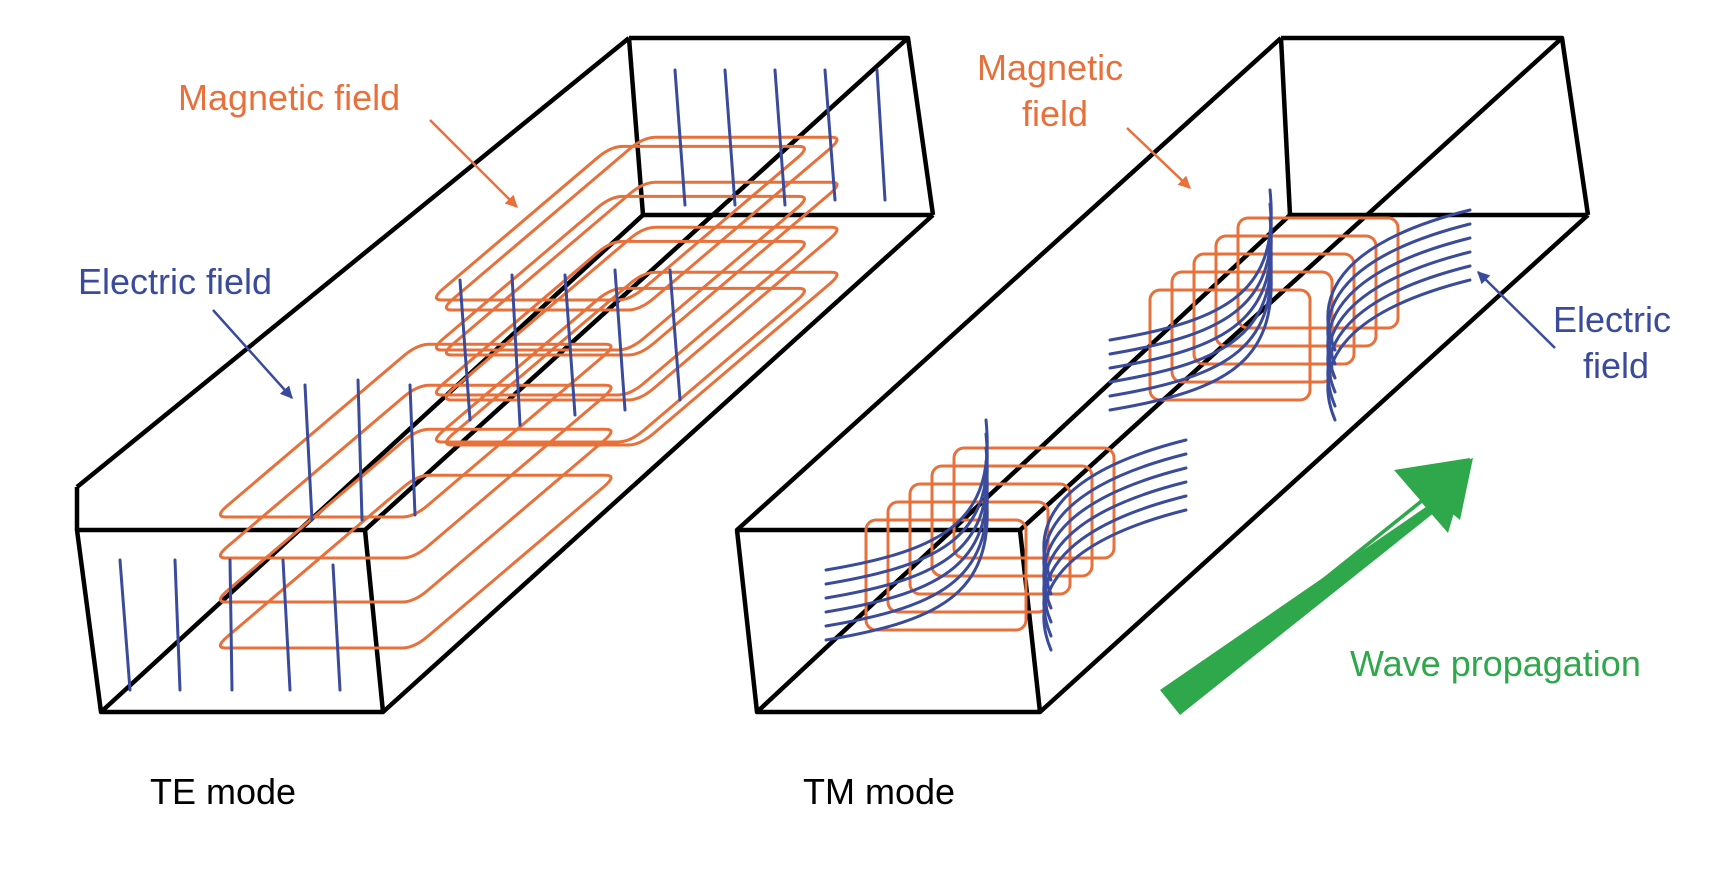 The height and width of the screenshot is (869, 1716). I want to click on tm-waveguide-front-face, so click(888, 621).